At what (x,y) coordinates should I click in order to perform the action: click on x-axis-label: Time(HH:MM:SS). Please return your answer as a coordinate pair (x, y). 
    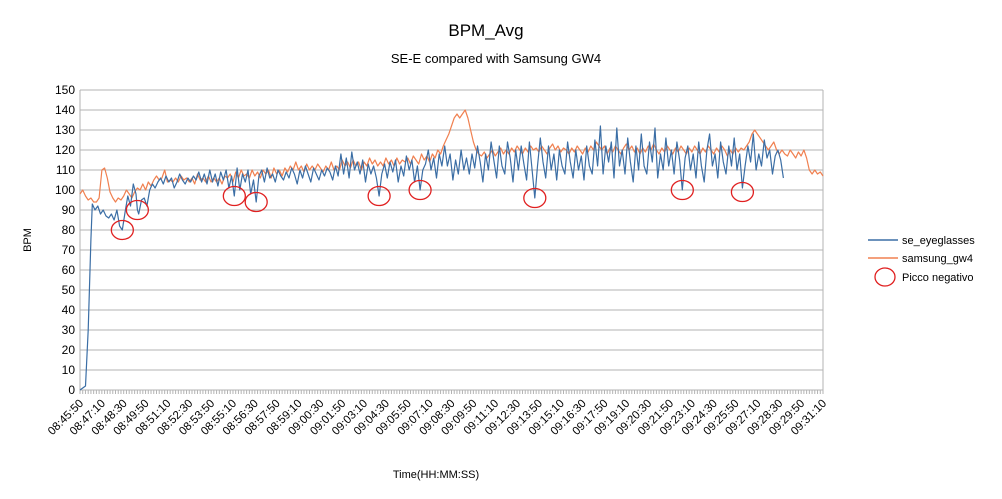
    Looking at the image, I should click on (436, 475).